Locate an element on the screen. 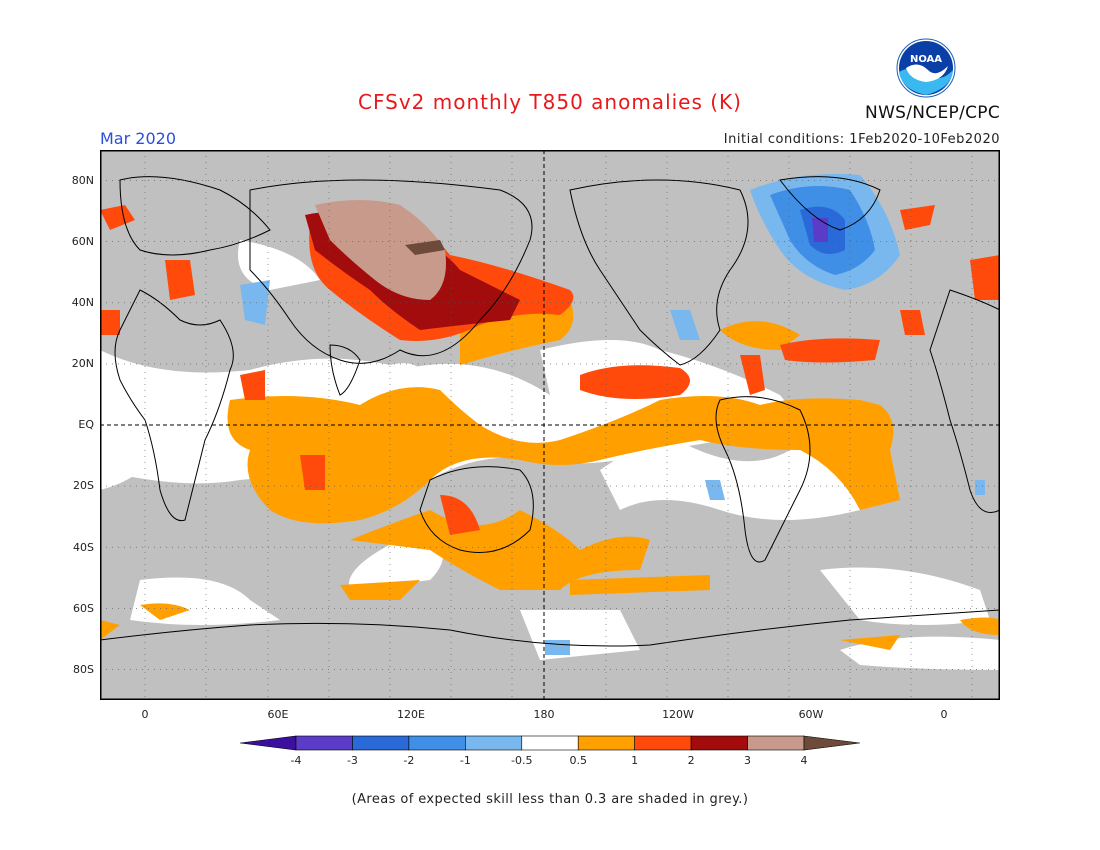 This screenshot has height=850, width=1100. noaa-logo: NOAA is located at coordinates (926, 68).